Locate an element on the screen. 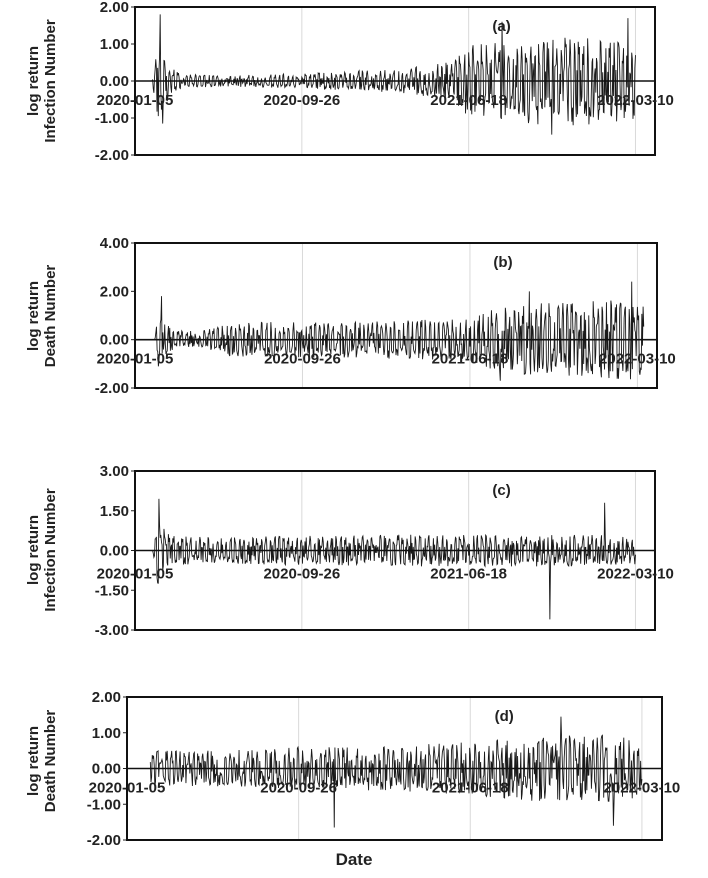  ytick-label-c-0: 3.00 is located at coordinates (114, 471).